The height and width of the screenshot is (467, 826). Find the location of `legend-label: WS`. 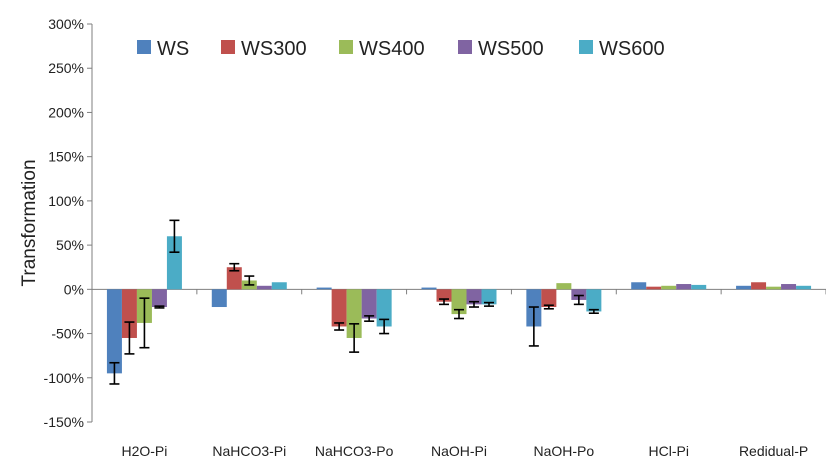

legend-label: WS is located at coordinates (173, 49).